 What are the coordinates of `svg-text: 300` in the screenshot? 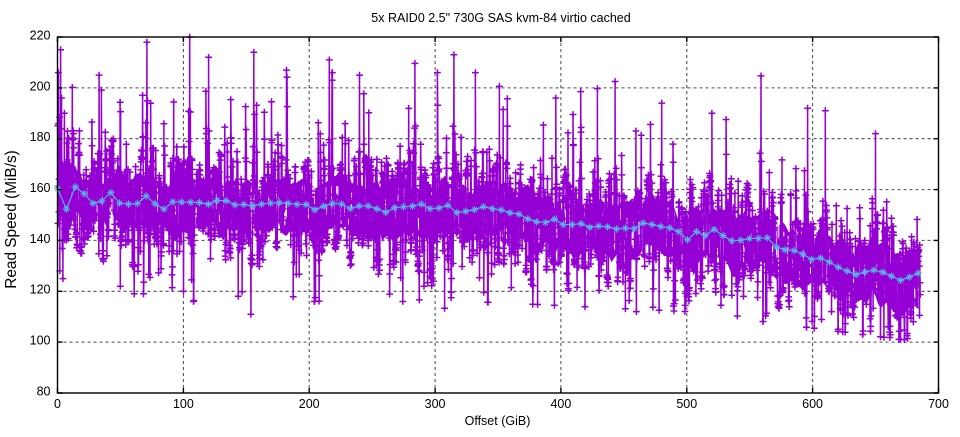 It's located at (435, 404).